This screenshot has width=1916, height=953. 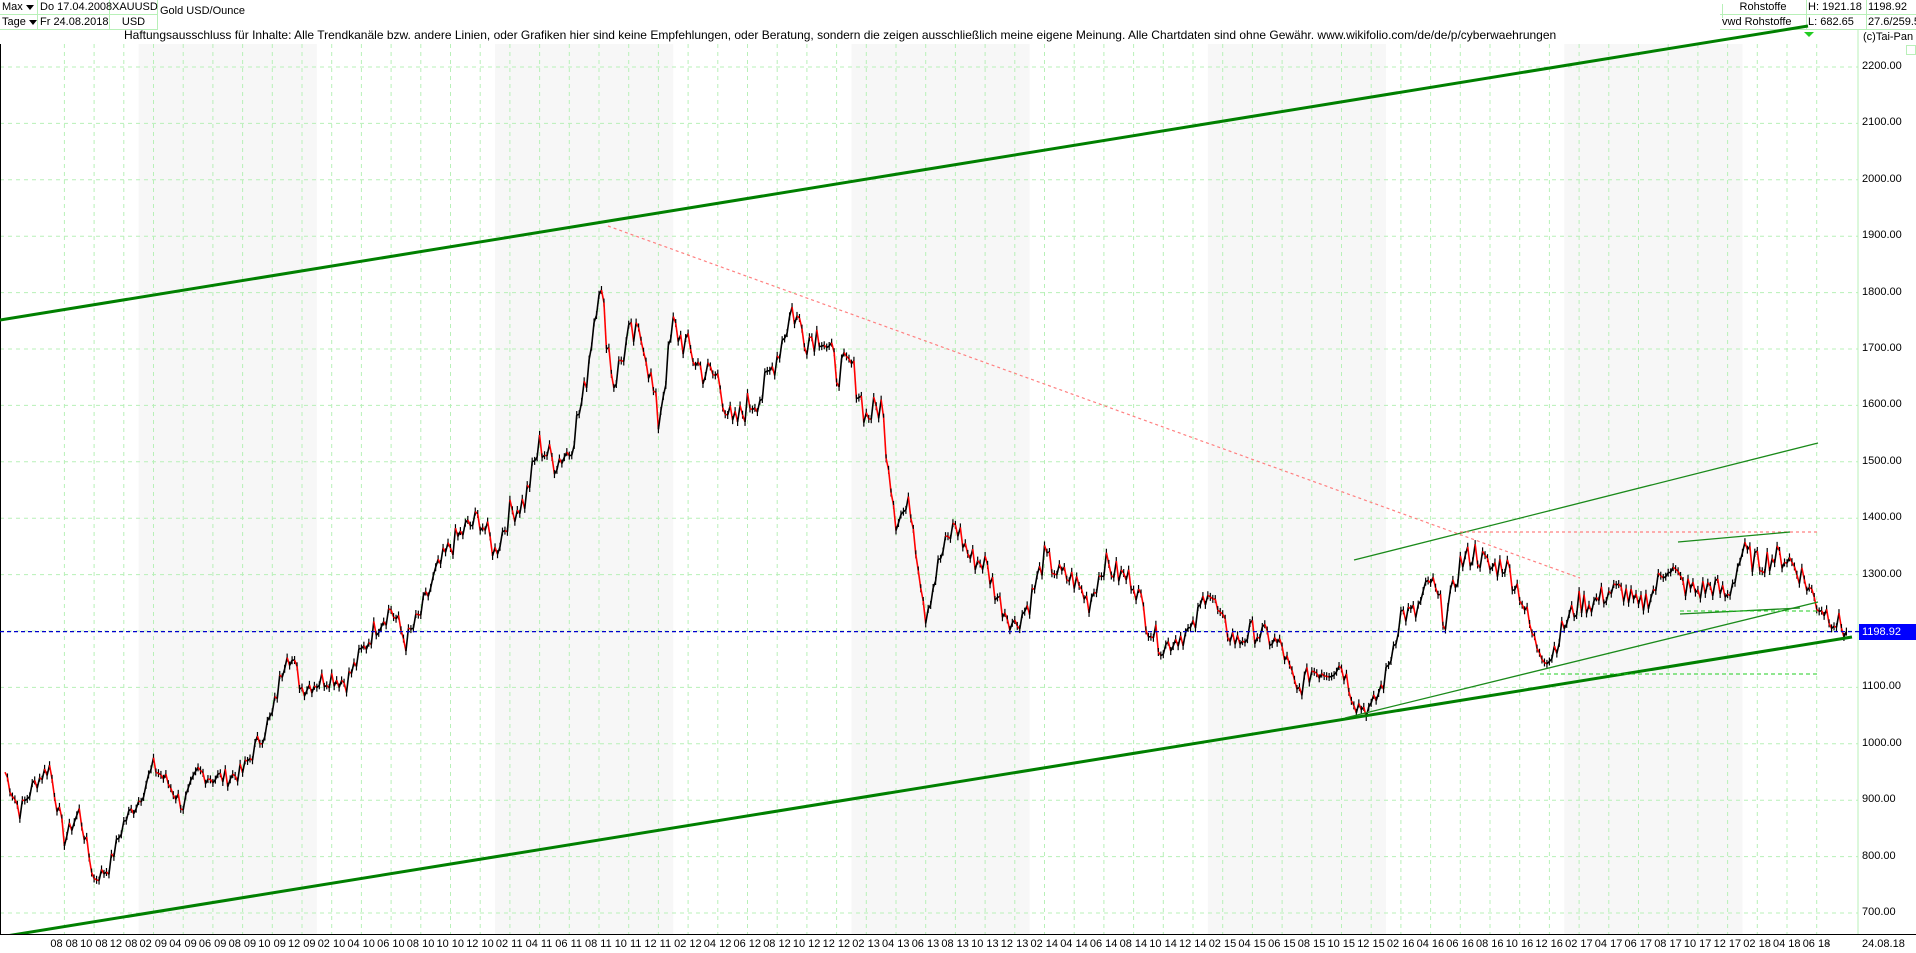 I want to click on x-axis-label: 04 14, so click(x=1074, y=944).